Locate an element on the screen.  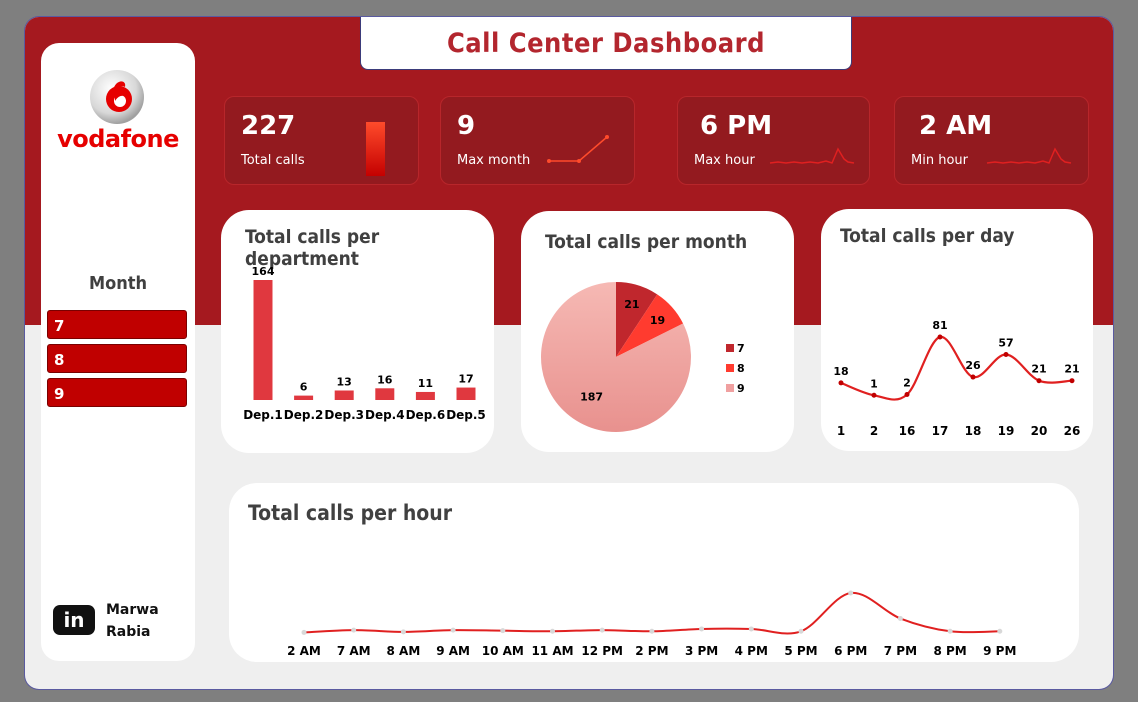
category-label: 12 PM is located at coordinates (602, 651).